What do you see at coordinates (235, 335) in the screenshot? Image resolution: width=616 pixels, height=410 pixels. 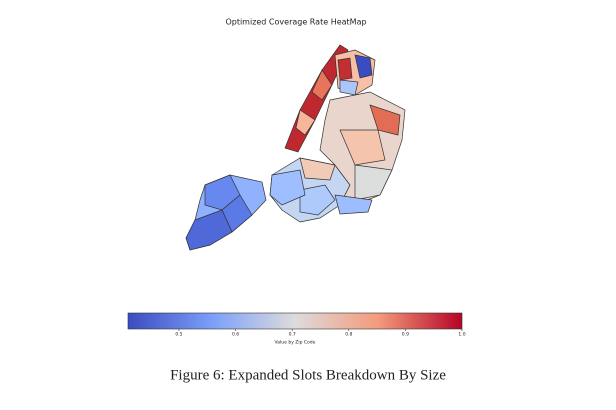 I see `colorbar-tick-label: 0.6` at bounding box center [235, 335].